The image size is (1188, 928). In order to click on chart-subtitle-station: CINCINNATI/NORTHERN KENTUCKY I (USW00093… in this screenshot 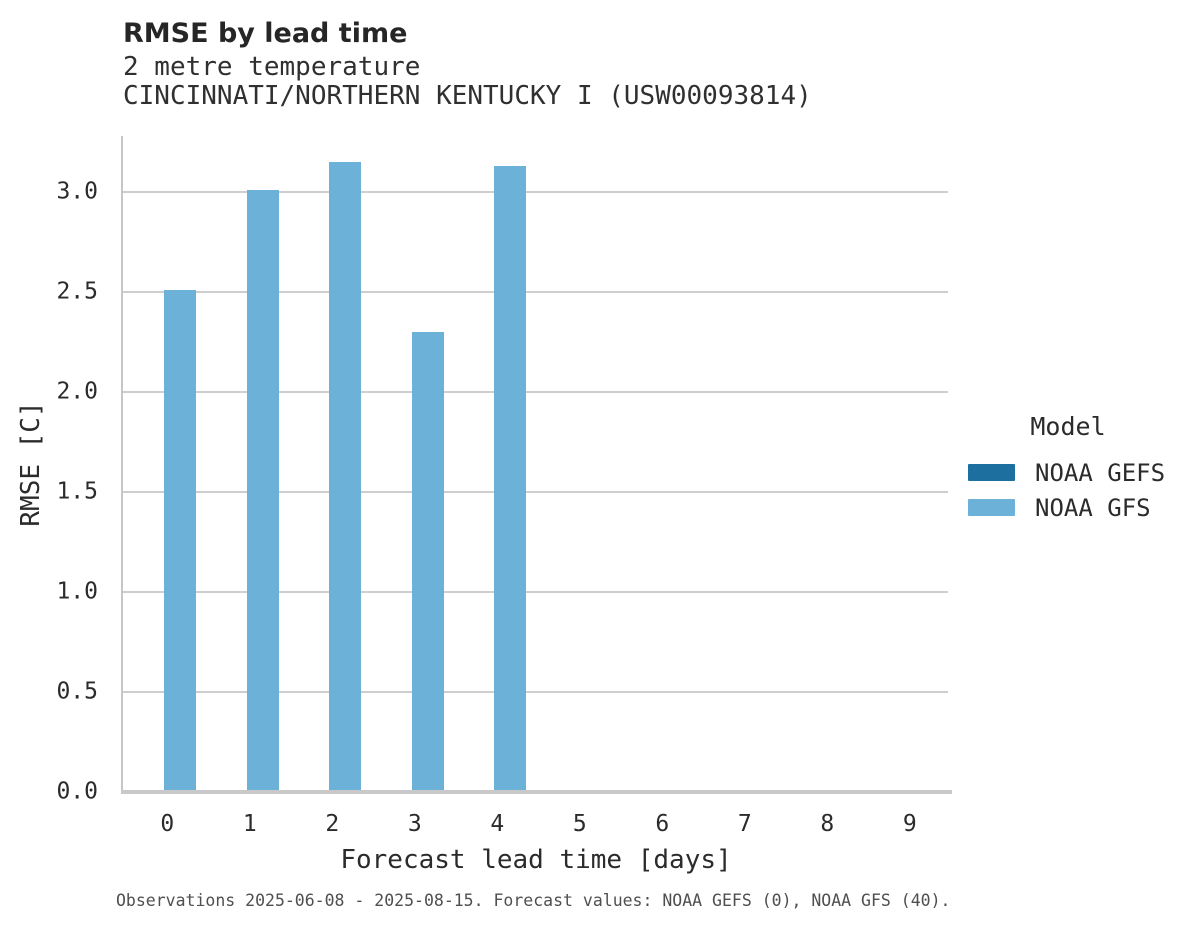, I will do `click(467, 96)`.